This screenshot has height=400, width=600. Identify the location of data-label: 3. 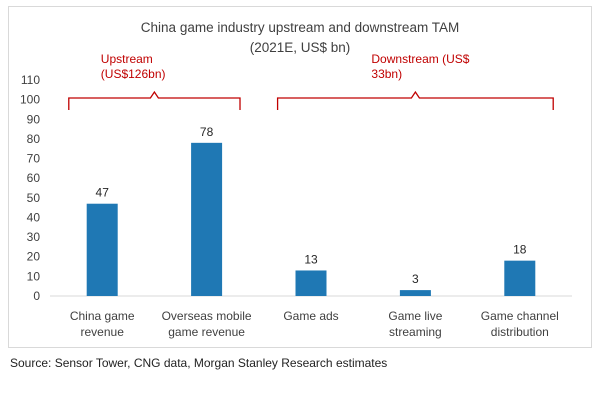
(415, 279).